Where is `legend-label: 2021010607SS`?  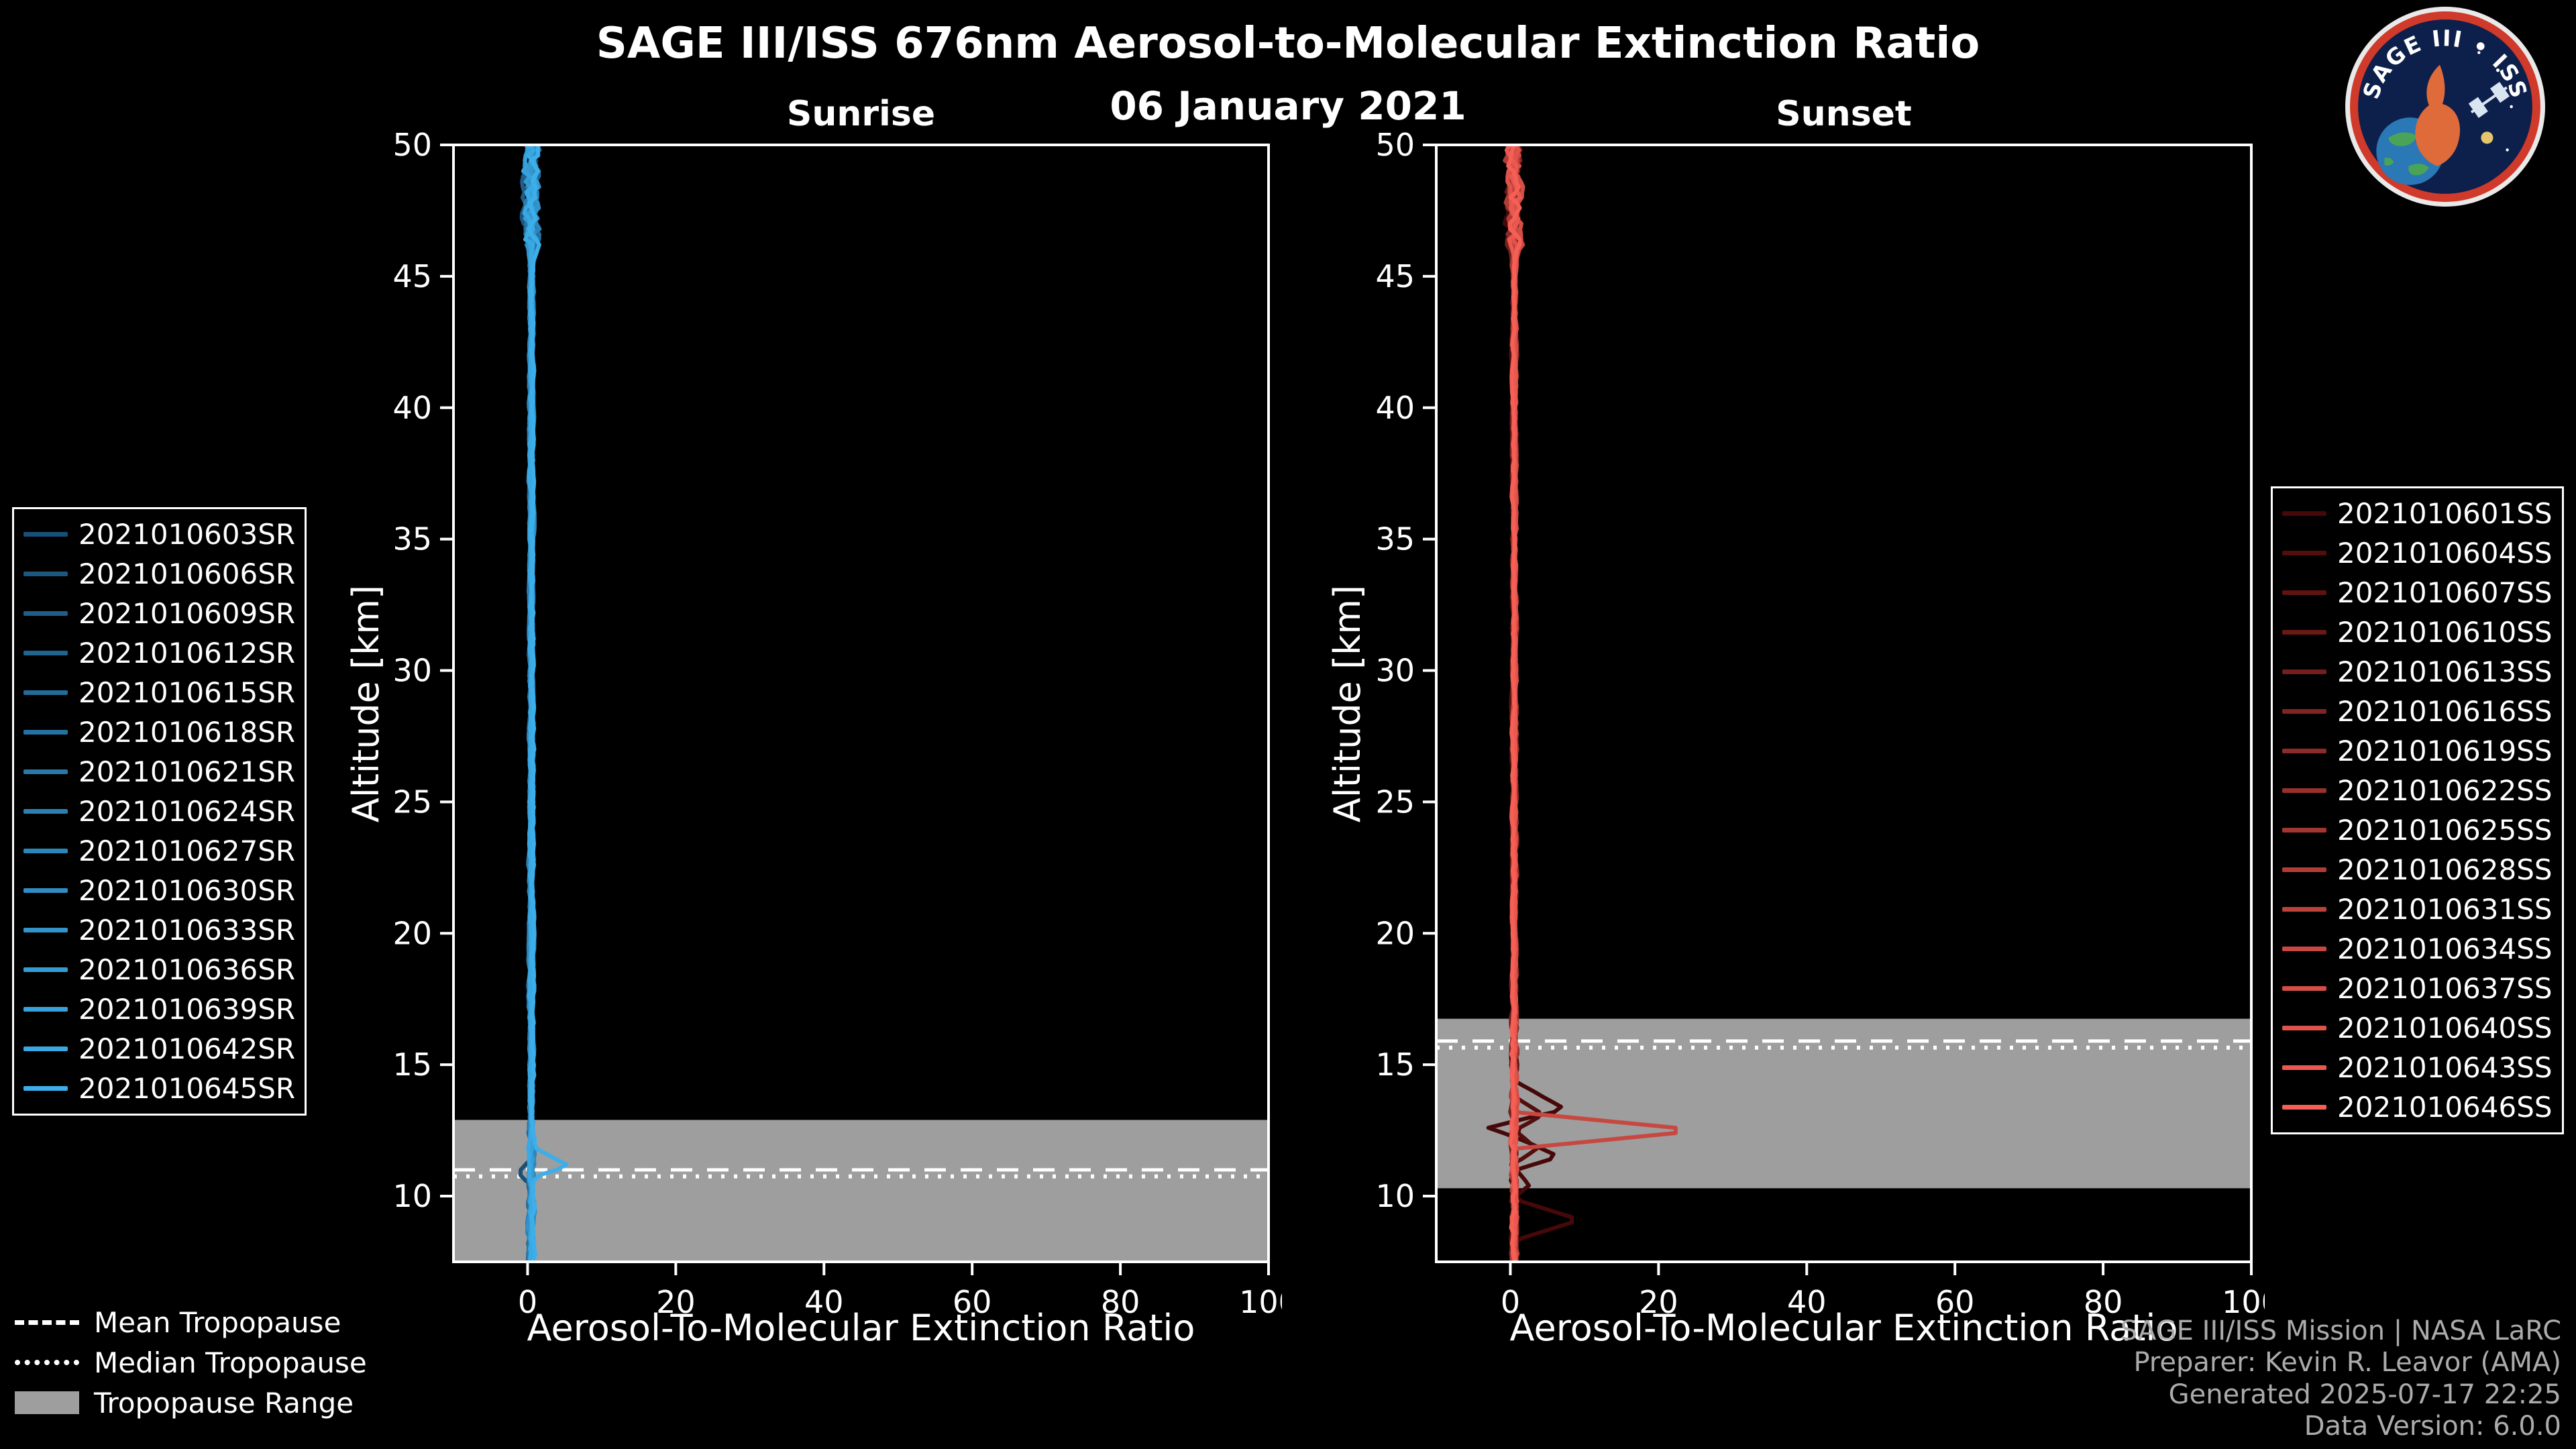
legend-label: 2021010607SS is located at coordinates (2445, 592).